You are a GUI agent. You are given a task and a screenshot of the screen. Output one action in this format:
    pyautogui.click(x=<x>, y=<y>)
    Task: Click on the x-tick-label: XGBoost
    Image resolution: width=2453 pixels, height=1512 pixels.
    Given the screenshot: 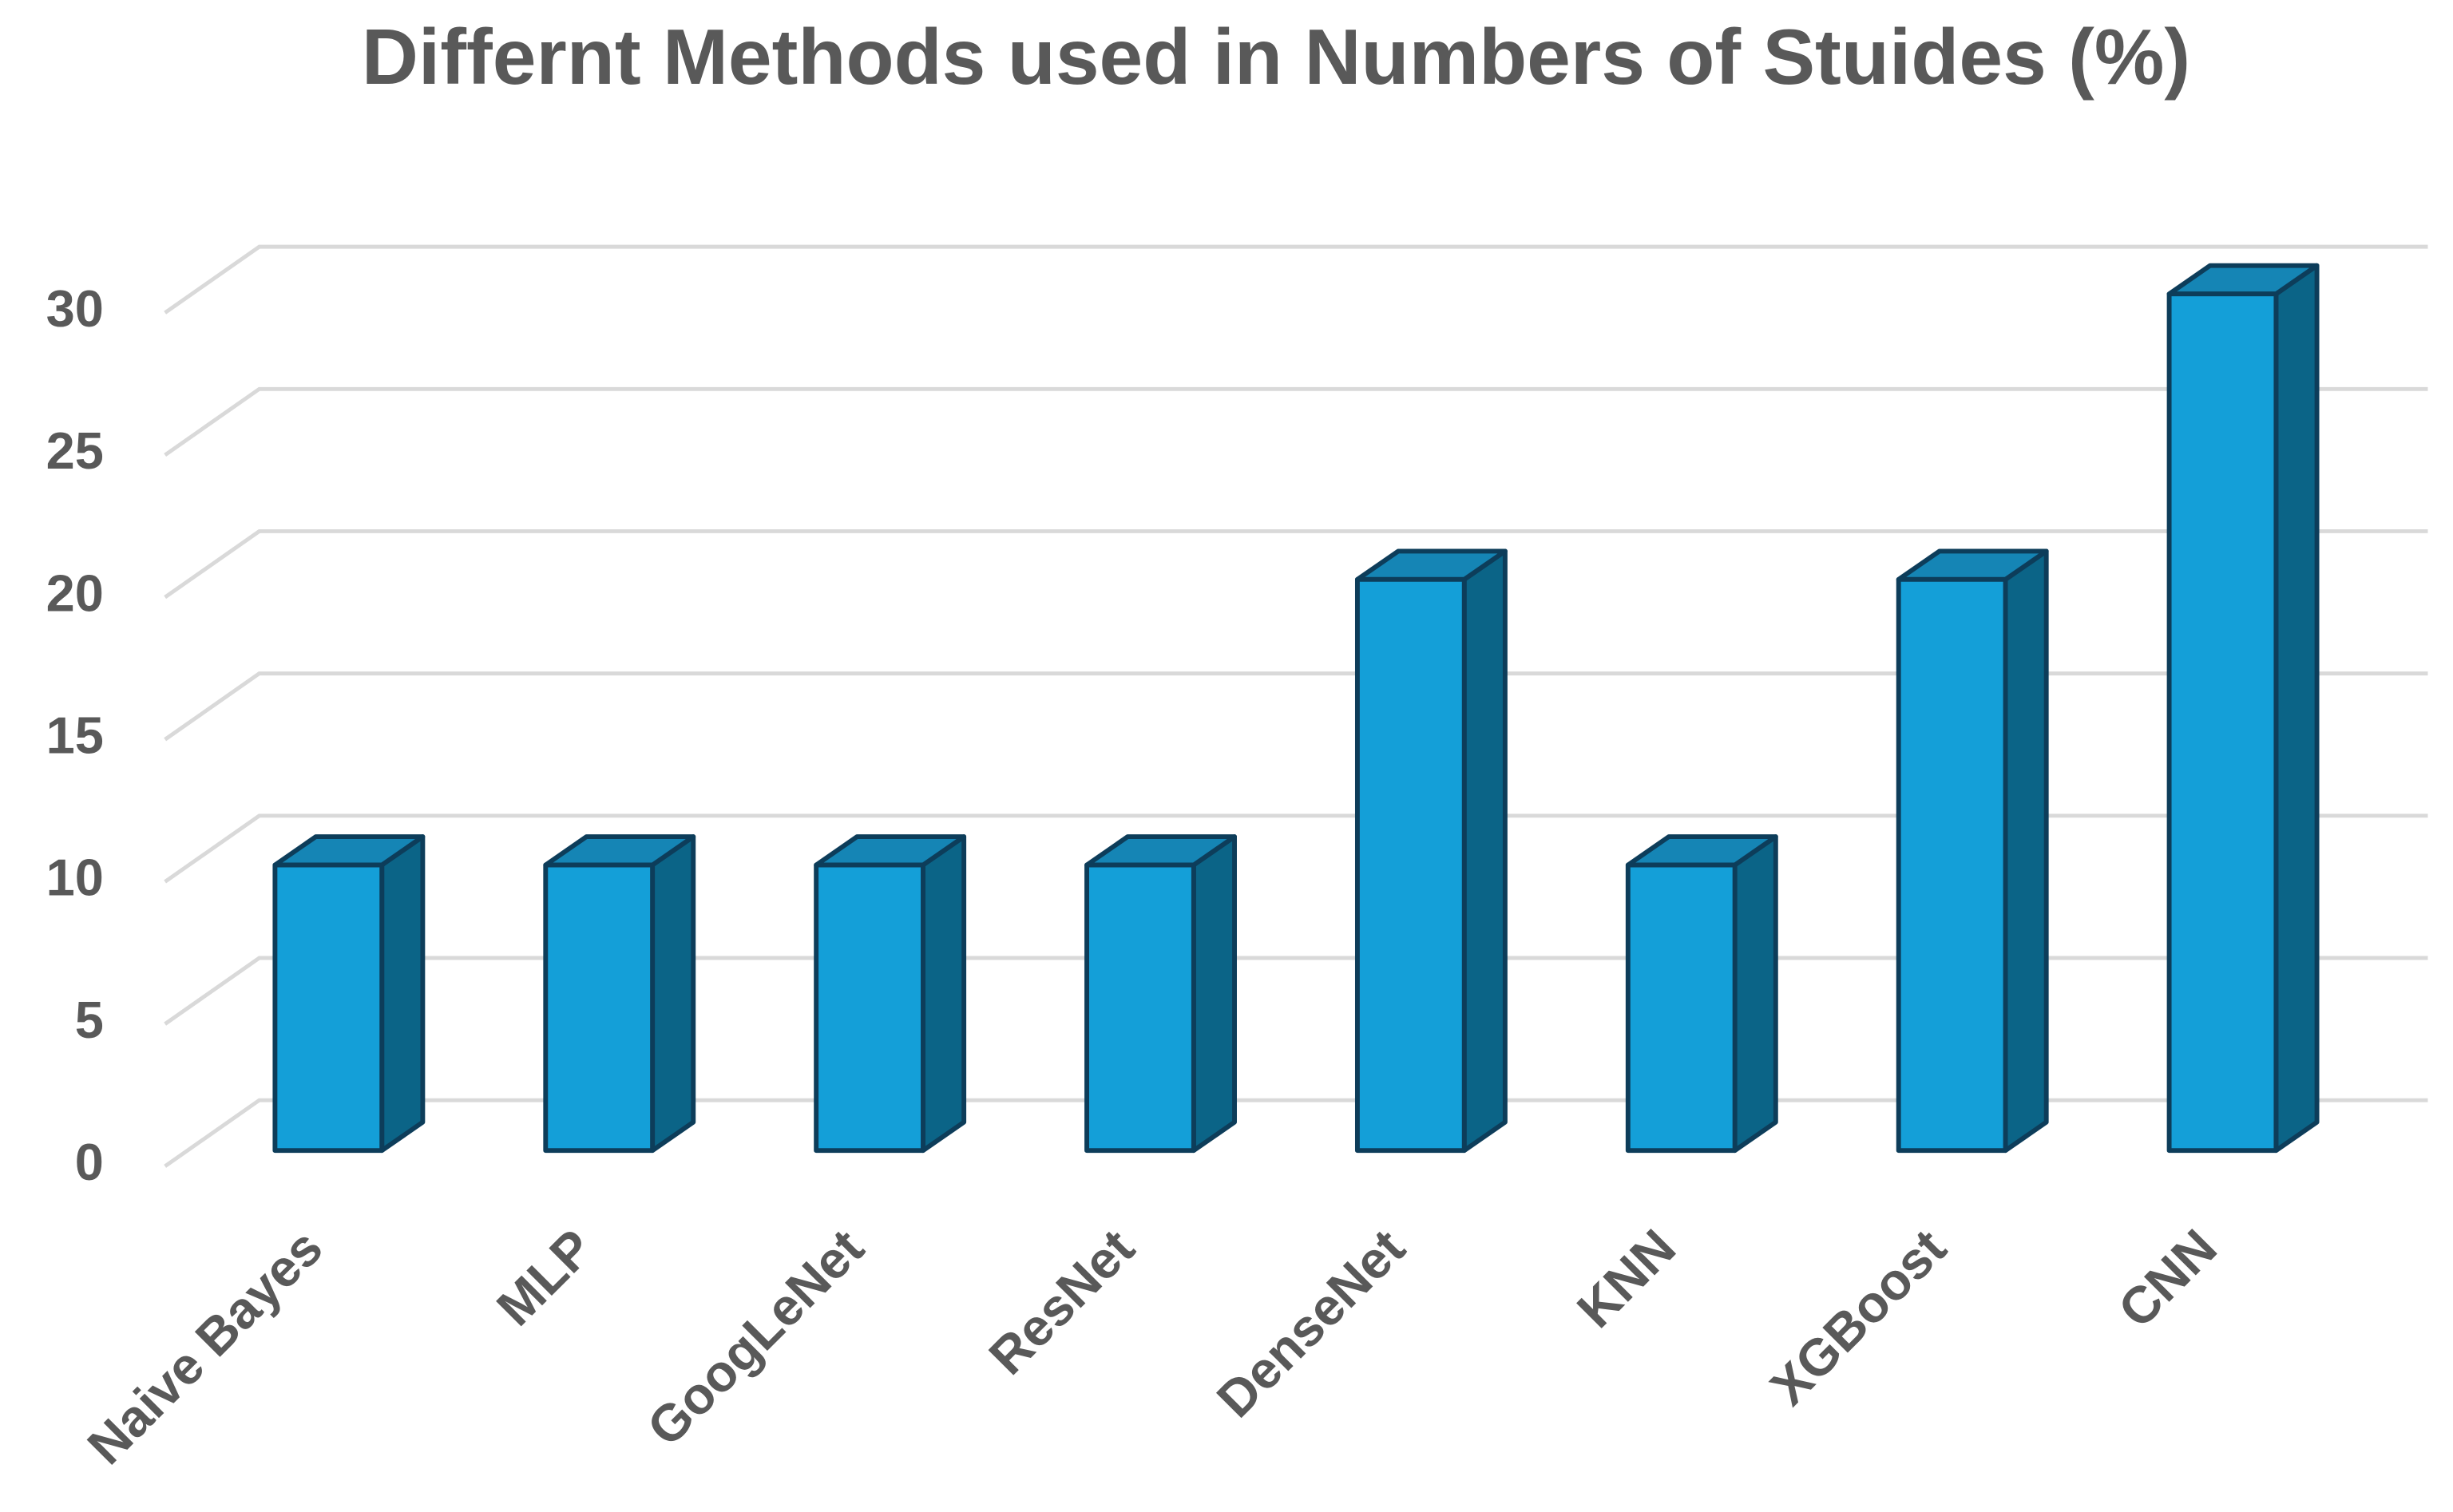 What is the action you would take?
    pyautogui.click(x=1858, y=1317)
    